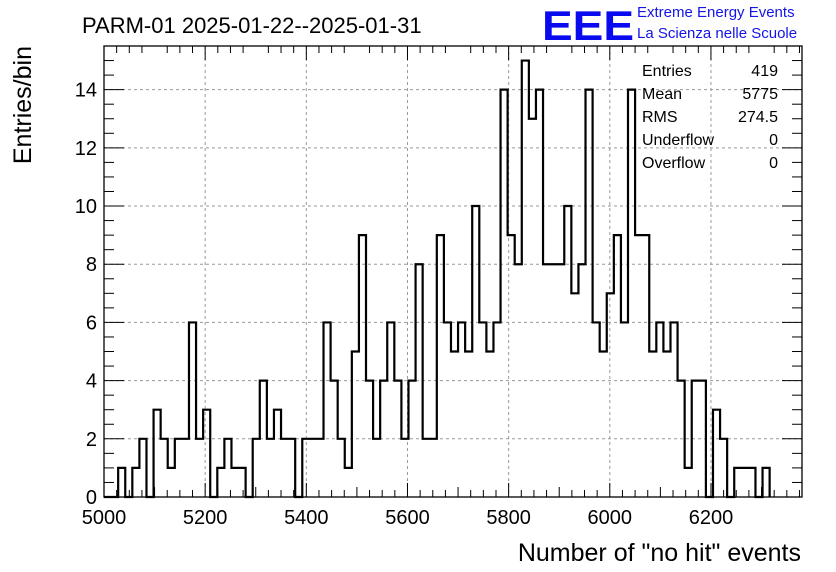 Image resolution: width=836 pixels, height=572 pixels. I want to click on stat-mean-value: 5775, so click(760, 94).